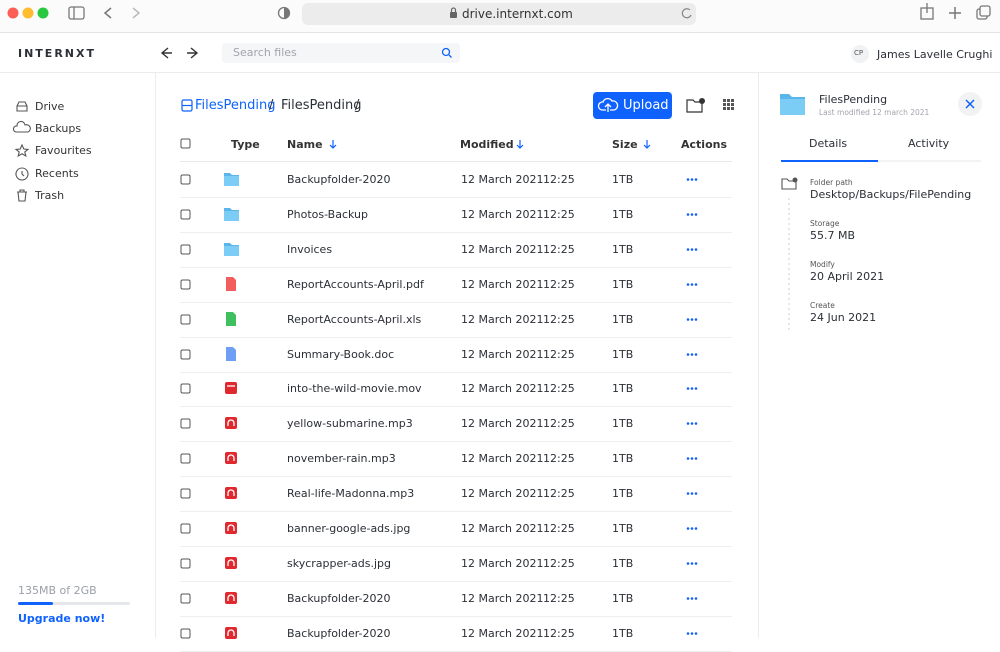  What do you see at coordinates (58, 128) in the screenshot?
I see `nav-item: Backups` at bounding box center [58, 128].